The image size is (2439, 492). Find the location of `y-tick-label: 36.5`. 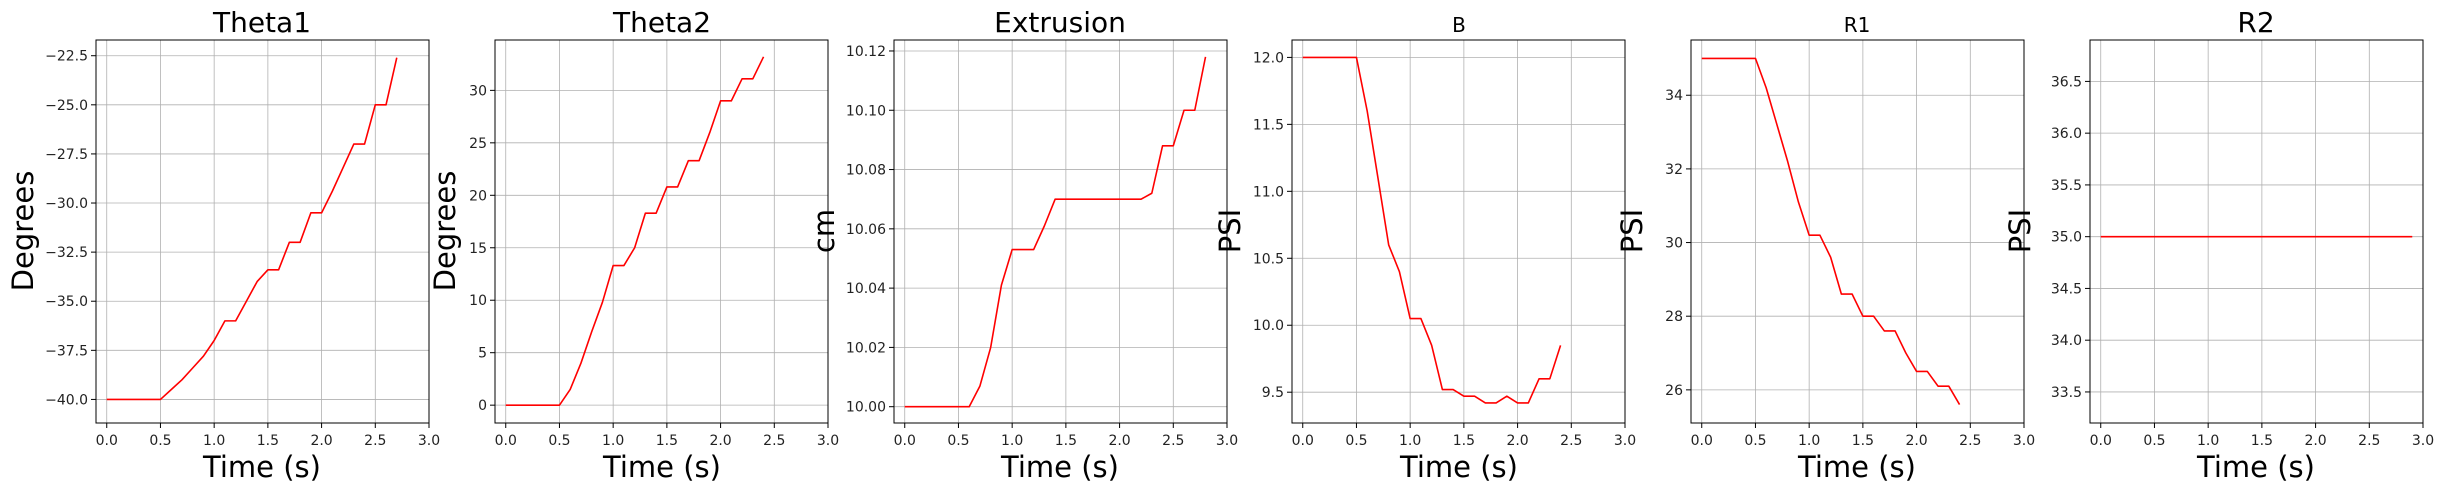

y-tick-label: 36.5 is located at coordinates (2066, 82).